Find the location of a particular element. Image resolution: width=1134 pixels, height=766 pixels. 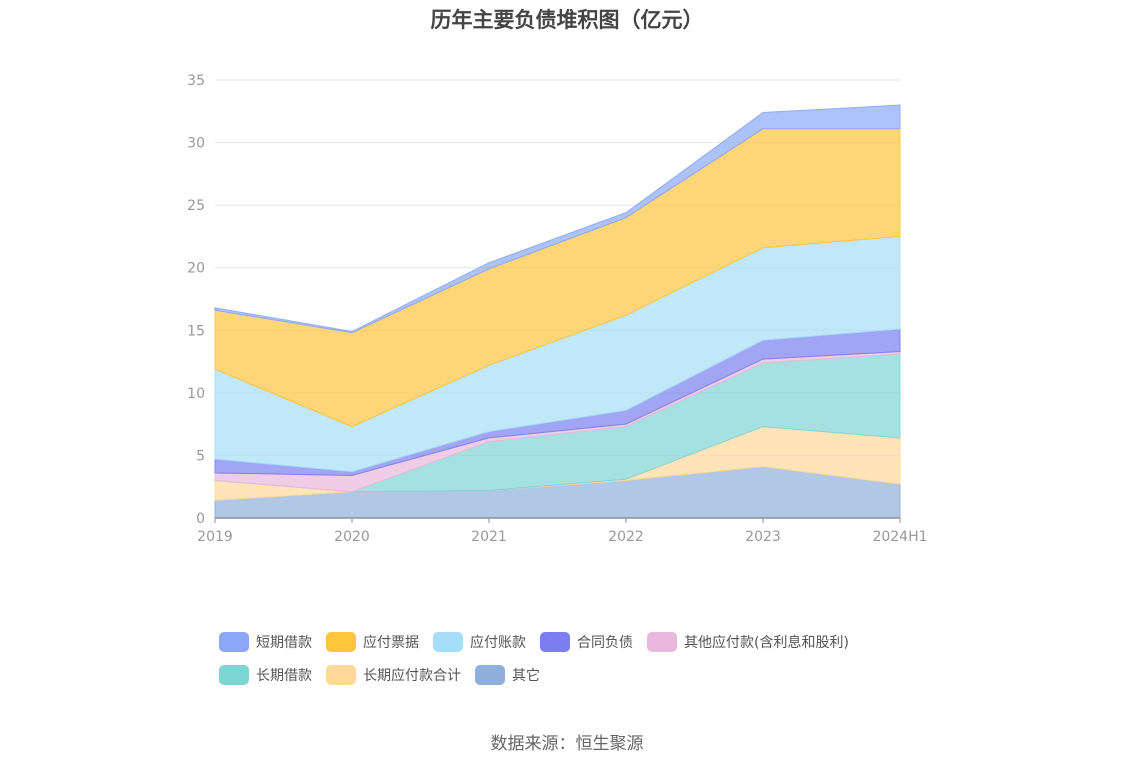

data-source: 数据来源：恒生聚源 is located at coordinates (567, 744).